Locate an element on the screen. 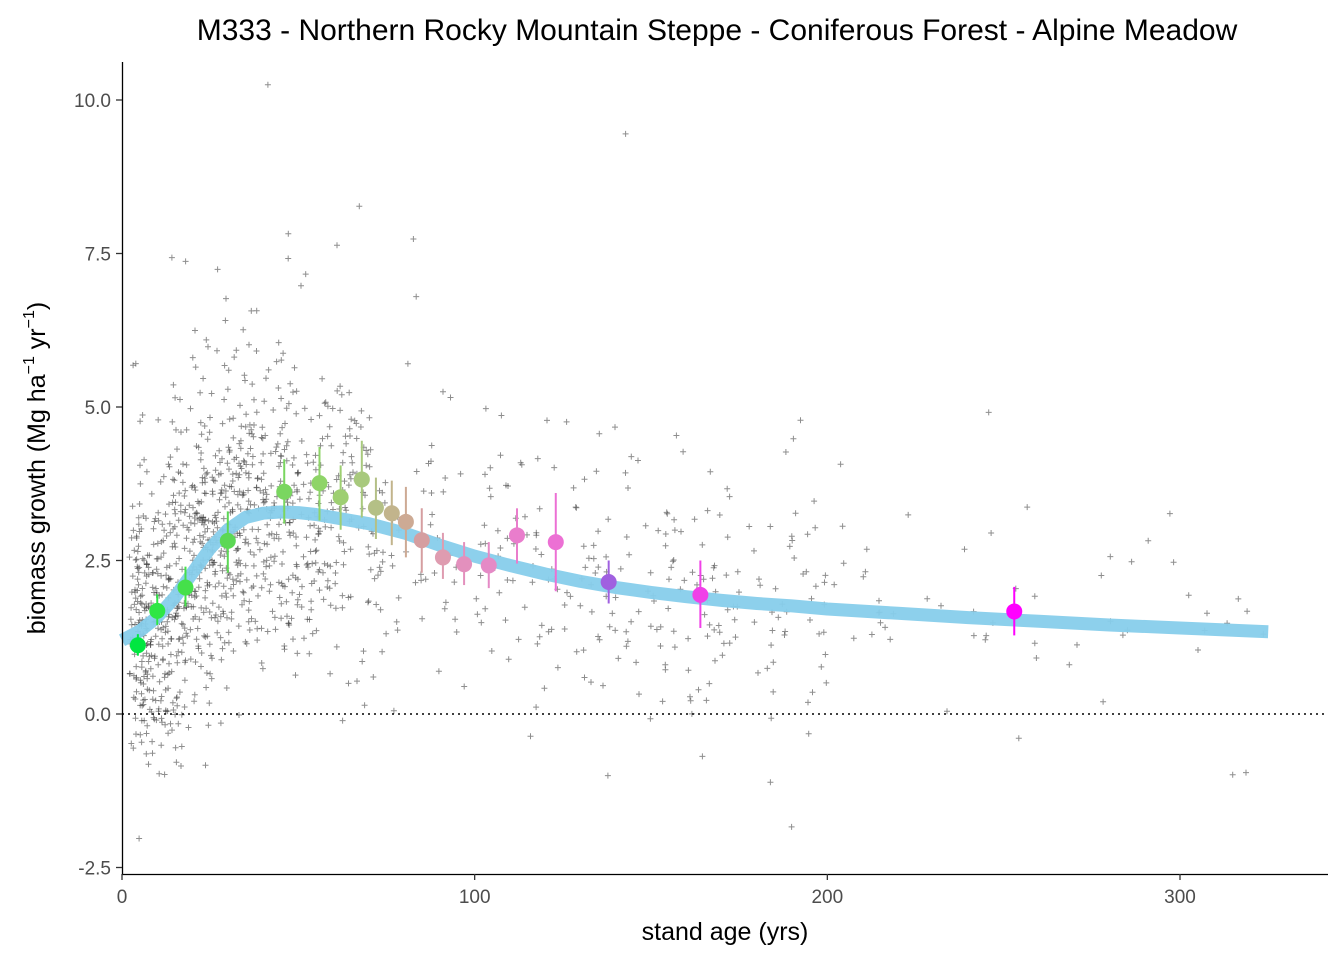 The width and height of the screenshot is (1344, 960). fit-curve is located at coordinates (693, 576).